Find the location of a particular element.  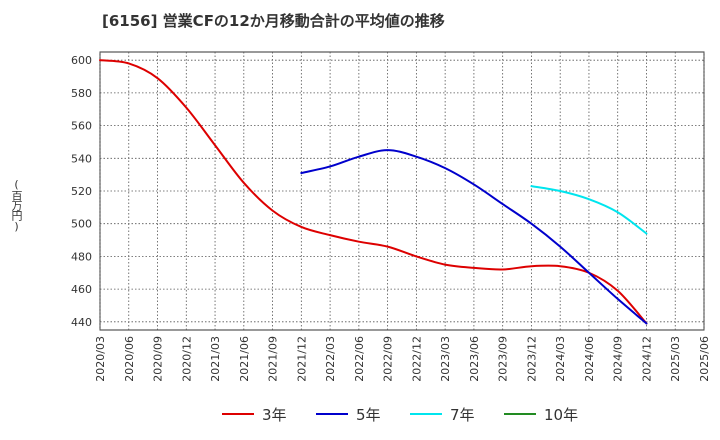

x-tick-label: 2020/03 is located at coordinates (100, 359).